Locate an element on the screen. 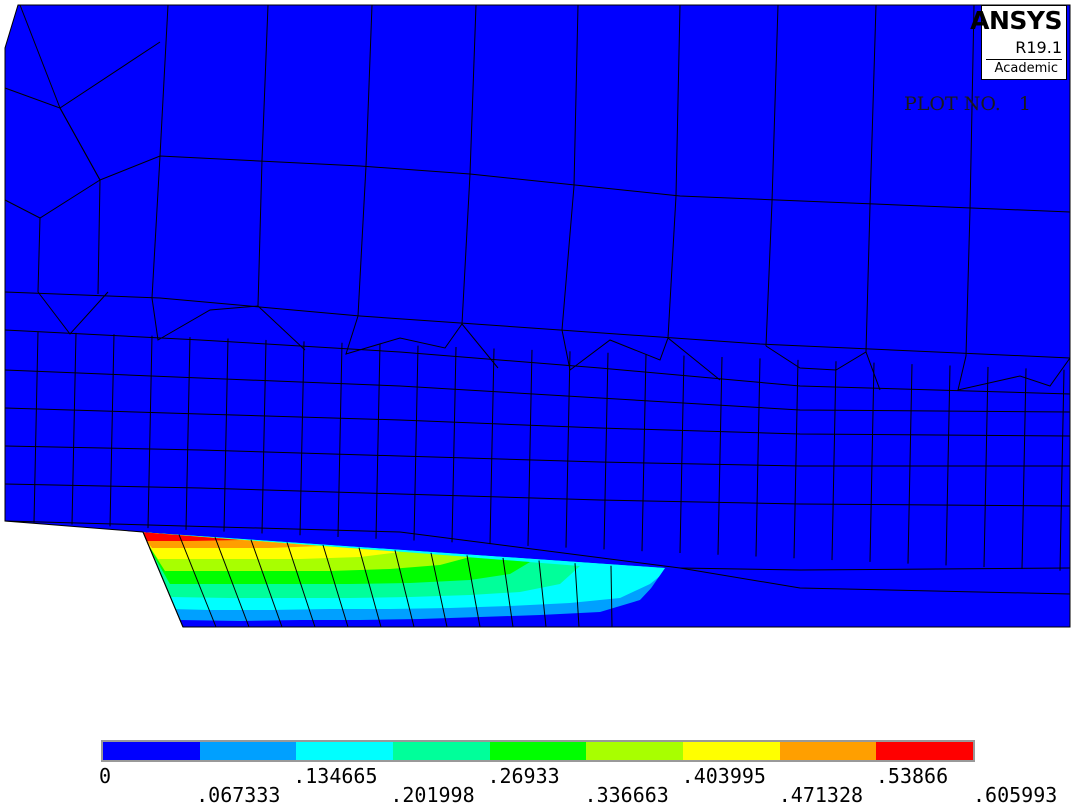 This screenshot has height=810, width=1077. legend-tick-upper-0: 0 is located at coordinates (105, 776).